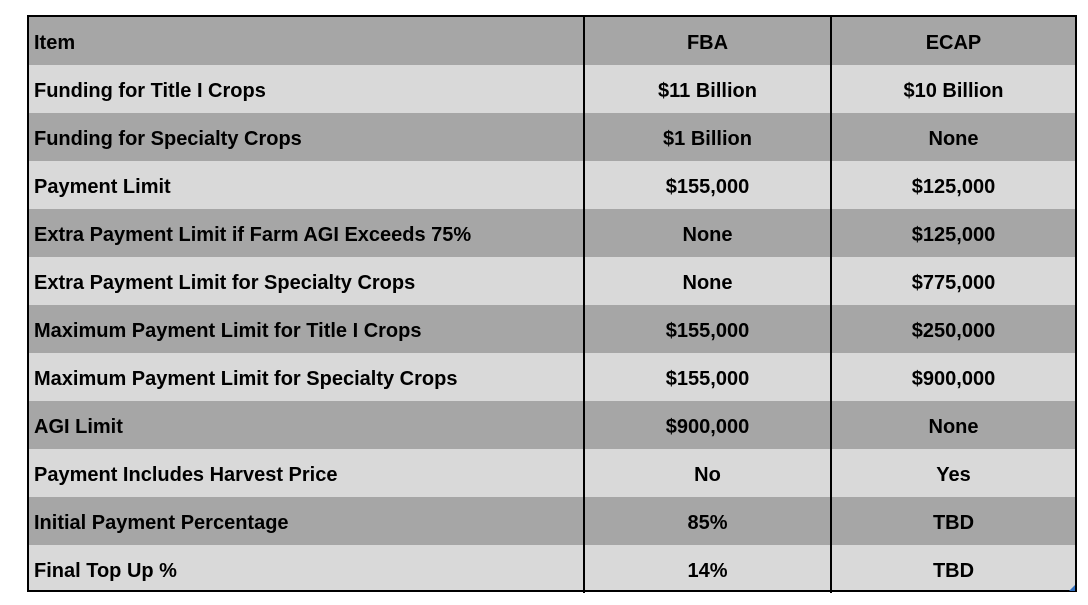 The width and height of the screenshot is (1088, 605). I want to click on header-cell: FBA, so click(706, 41).